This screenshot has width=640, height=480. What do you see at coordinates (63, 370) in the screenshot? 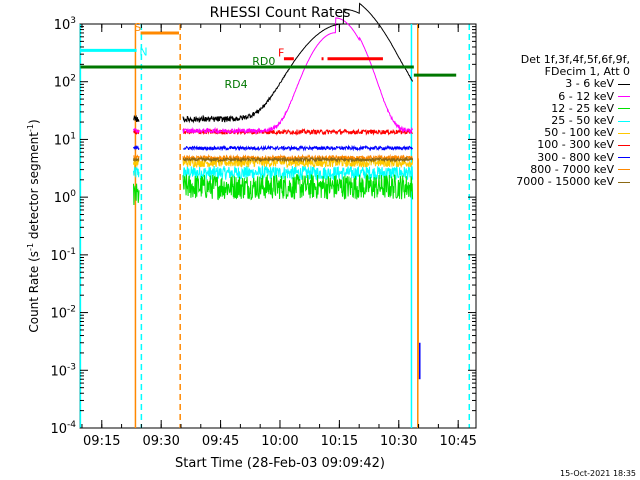
I see `y-tick-label: 10⁻³` at bounding box center [63, 370].